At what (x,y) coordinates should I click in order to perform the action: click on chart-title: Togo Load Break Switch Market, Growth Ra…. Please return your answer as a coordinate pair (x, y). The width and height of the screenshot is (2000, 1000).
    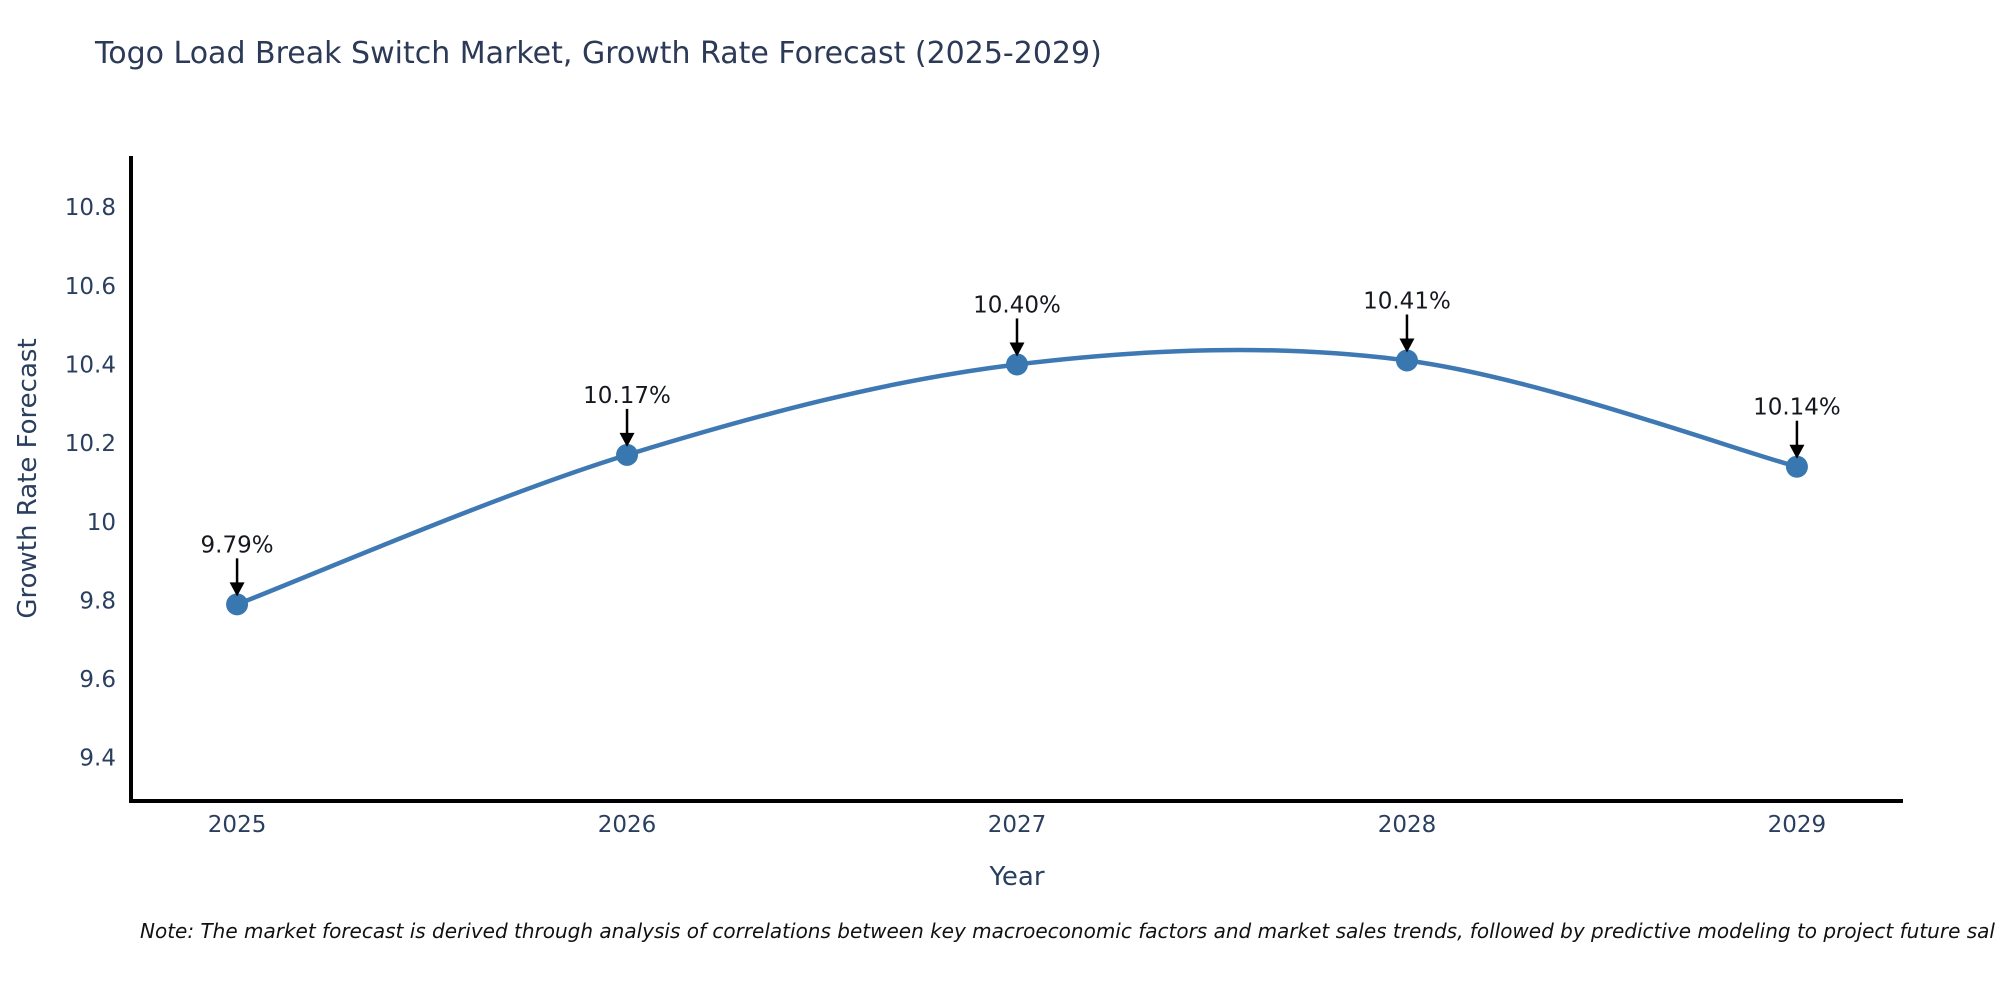
    Looking at the image, I should click on (598, 53).